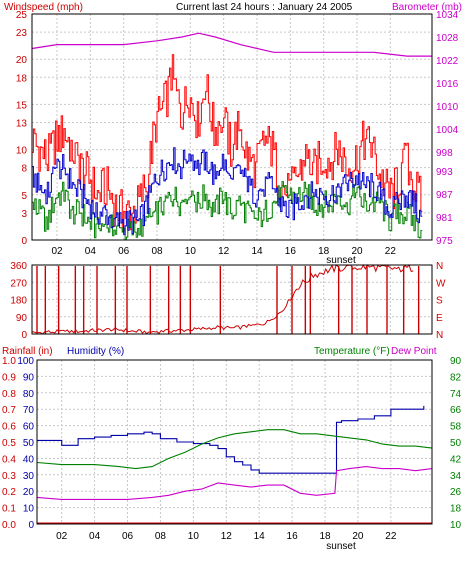 This screenshot has width=467, height=563. Describe the element at coordinates (95, 536) in the screenshot. I see `thermo-x-tick: 04` at that location.